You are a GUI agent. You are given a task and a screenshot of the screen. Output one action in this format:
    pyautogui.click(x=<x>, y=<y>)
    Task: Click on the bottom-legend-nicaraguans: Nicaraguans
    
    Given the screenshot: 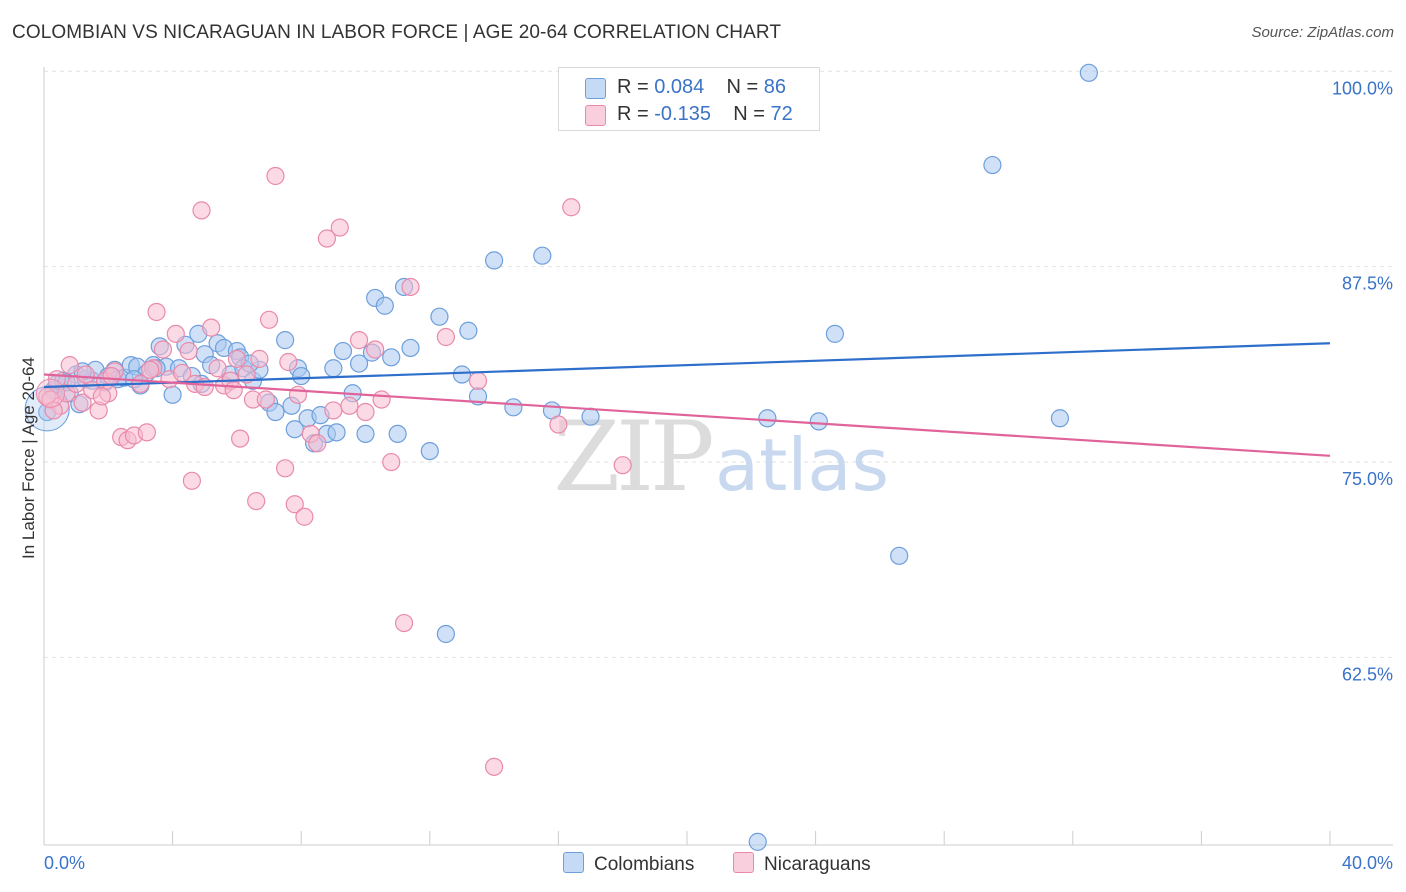 What is the action you would take?
    pyautogui.click(x=802, y=864)
    